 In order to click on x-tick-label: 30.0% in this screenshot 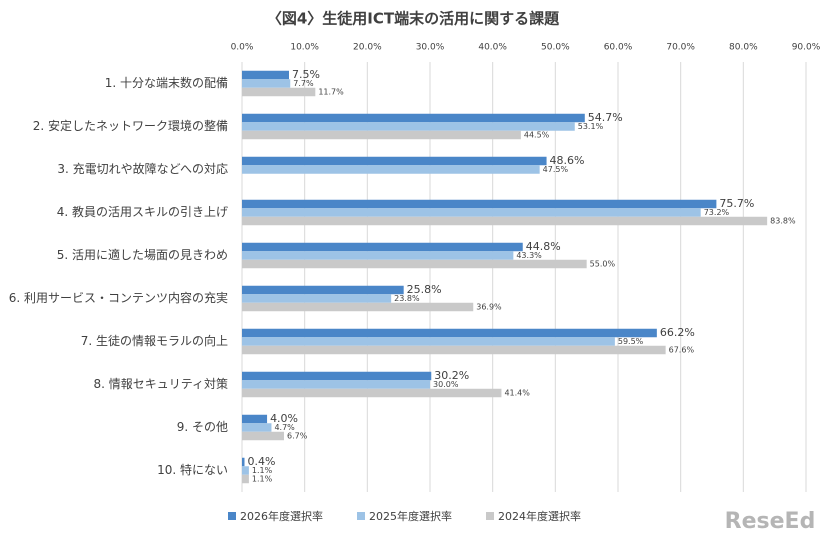, I will do `click(430, 48)`.